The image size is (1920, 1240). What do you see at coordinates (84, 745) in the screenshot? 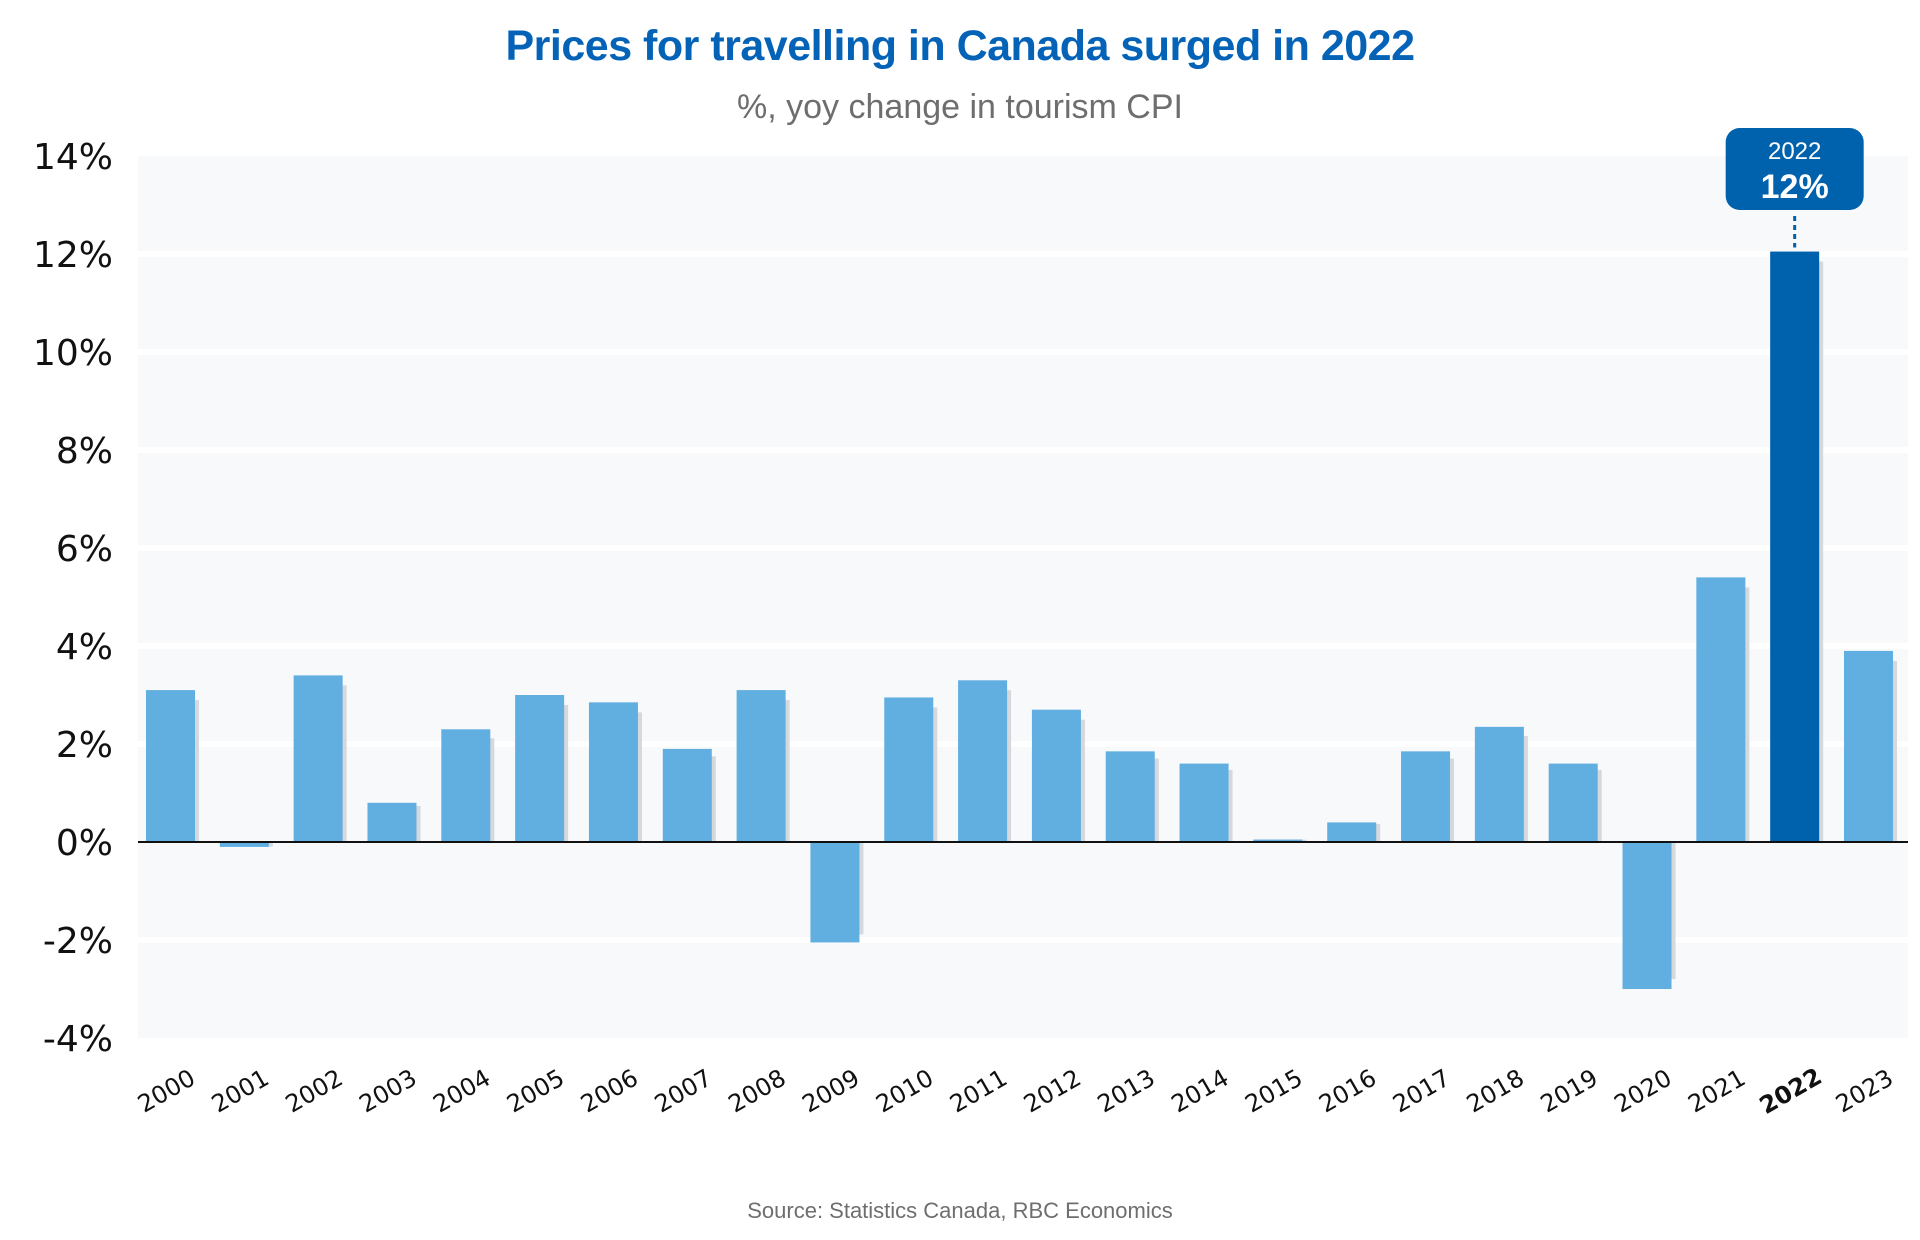
I see `y-tick-label: 2%` at bounding box center [84, 745].